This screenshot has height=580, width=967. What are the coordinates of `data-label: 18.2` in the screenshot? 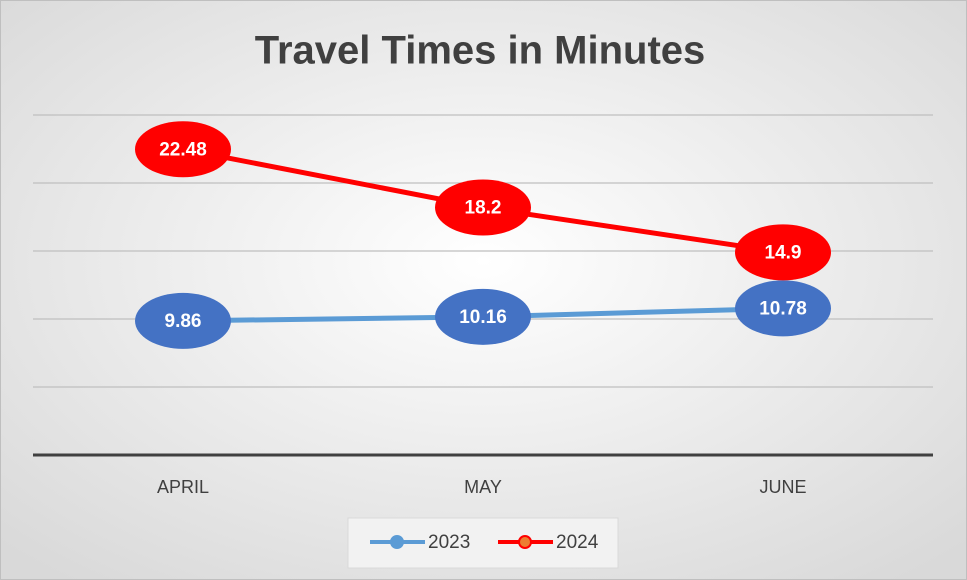 It's located at (483, 207).